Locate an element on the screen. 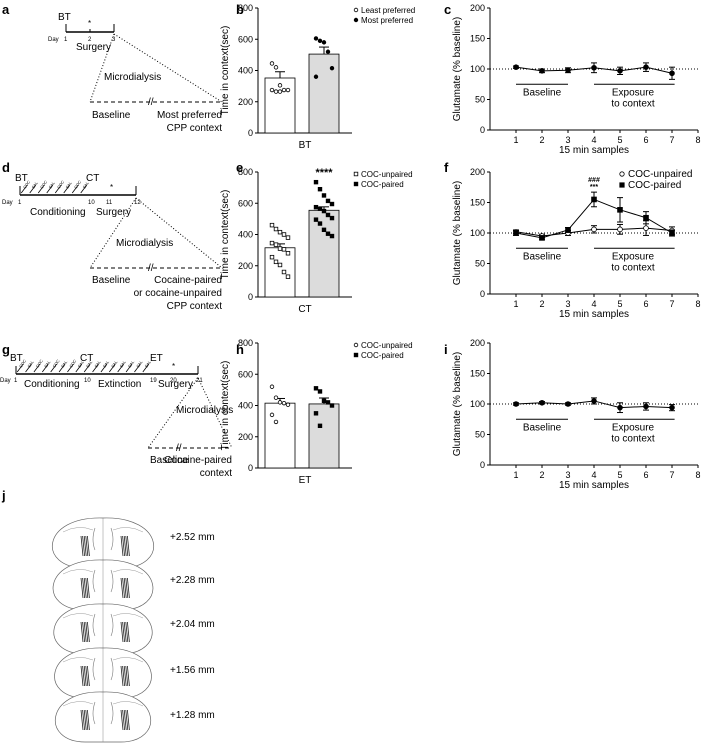  context-label: or cocaine-unpaired is located at coordinates (178, 293).